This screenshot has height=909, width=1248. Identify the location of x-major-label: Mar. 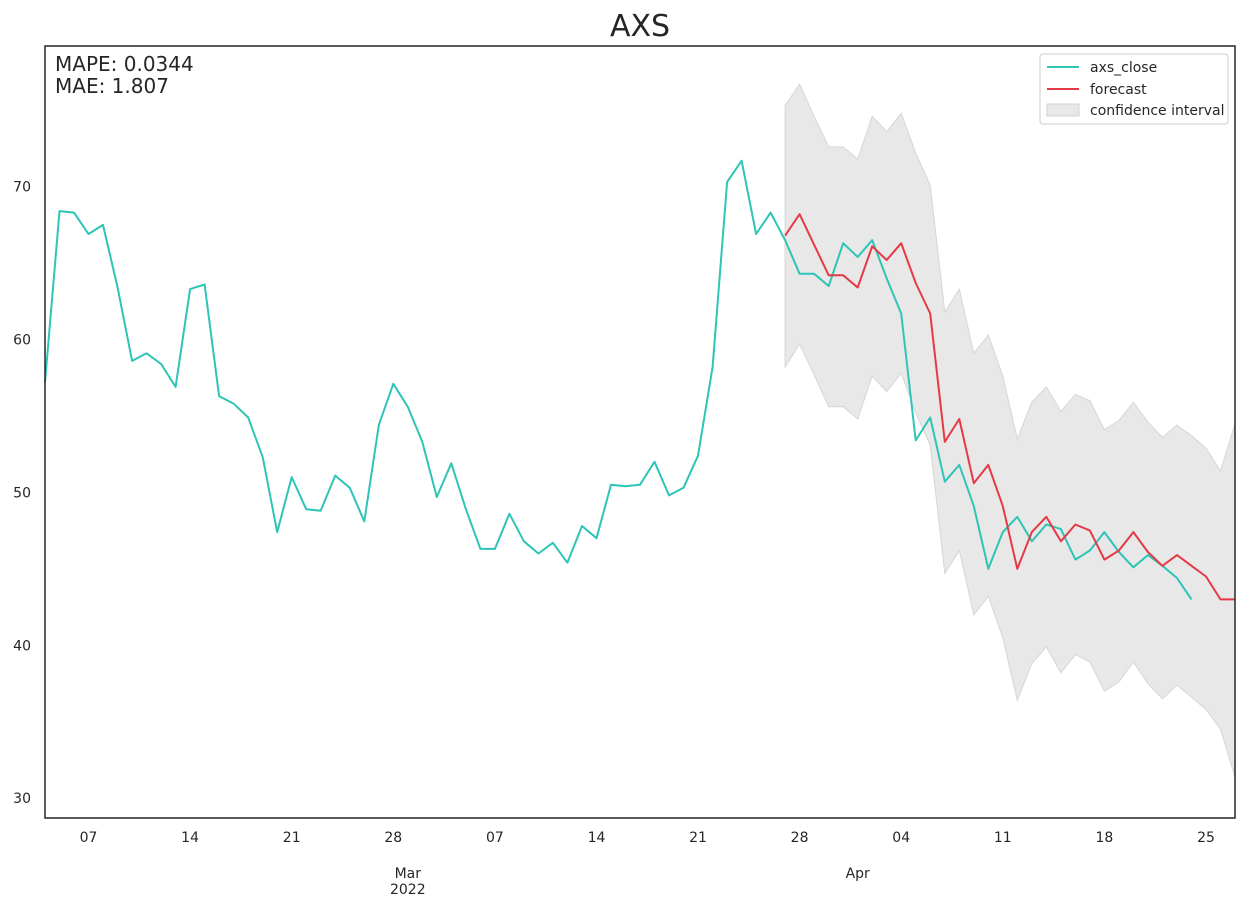
(408, 874).